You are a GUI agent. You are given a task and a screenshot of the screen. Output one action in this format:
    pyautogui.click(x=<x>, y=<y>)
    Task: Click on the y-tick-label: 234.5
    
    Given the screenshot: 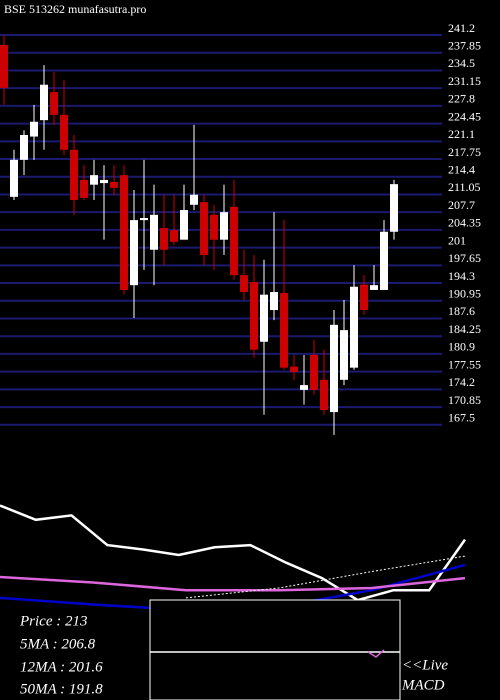 What is the action you would take?
    pyautogui.click(x=461, y=63)
    